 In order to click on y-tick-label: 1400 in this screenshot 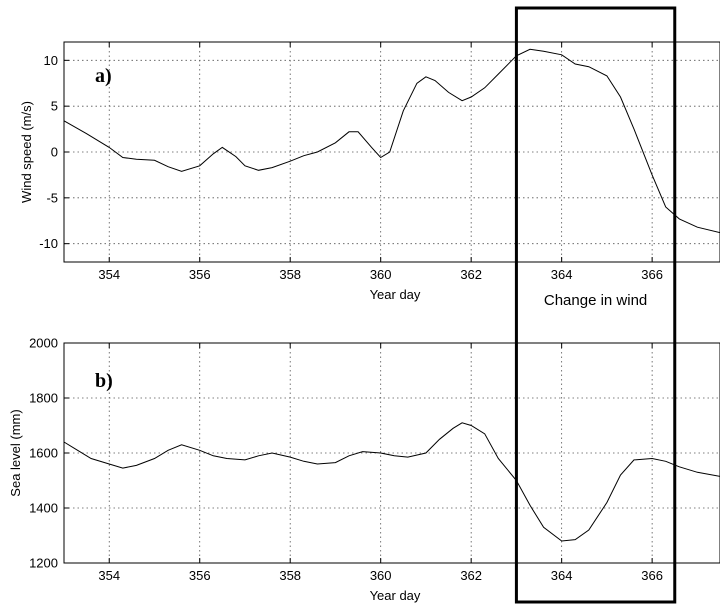, I will do `click(43, 508)`.